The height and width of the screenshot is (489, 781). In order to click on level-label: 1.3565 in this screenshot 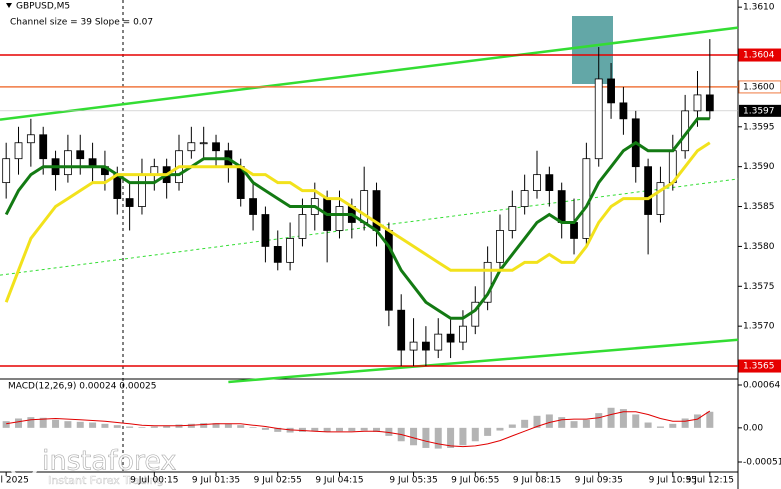, I will do `click(759, 367)`.